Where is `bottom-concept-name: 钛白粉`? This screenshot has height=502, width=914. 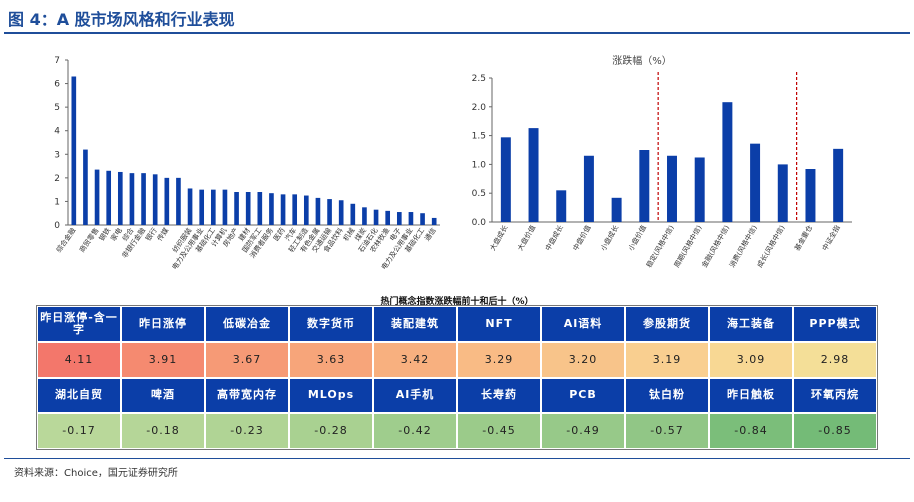
bottom-concept-name: 钛白粉 is located at coordinates (667, 395).